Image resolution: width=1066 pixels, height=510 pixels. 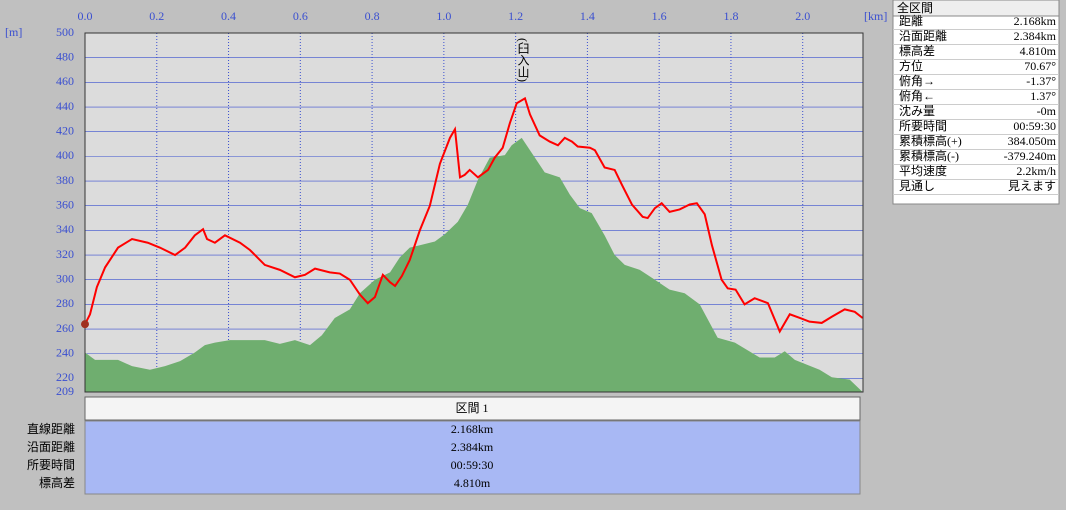 What do you see at coordinates (65, 303) in the screenshot?
I see `y-tick-label: 280` at bounding box center [65, 303].